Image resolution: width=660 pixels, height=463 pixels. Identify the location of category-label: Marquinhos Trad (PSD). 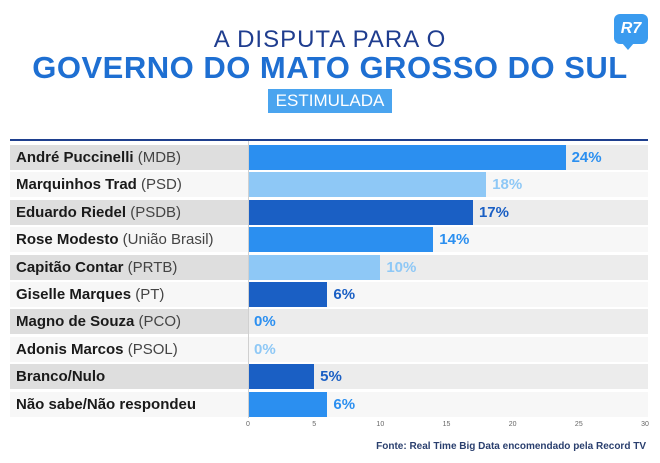
(129, 185).